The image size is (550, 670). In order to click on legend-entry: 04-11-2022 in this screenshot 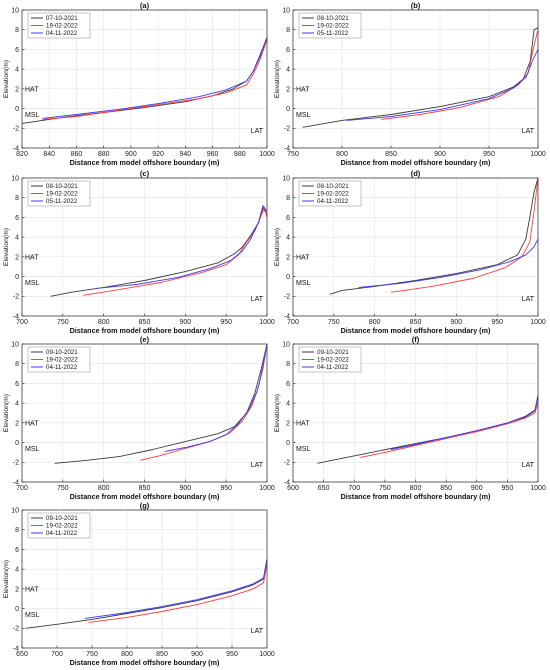, I will do `click(333, 201)`.